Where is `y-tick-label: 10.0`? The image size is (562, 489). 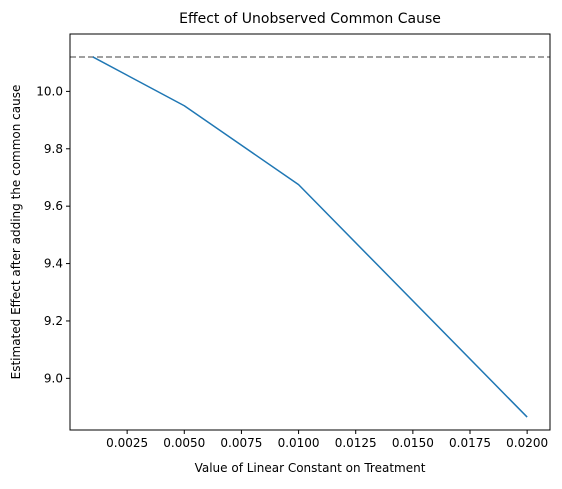
y-tick-label: 10.0 is located at coordinates (49, 91).